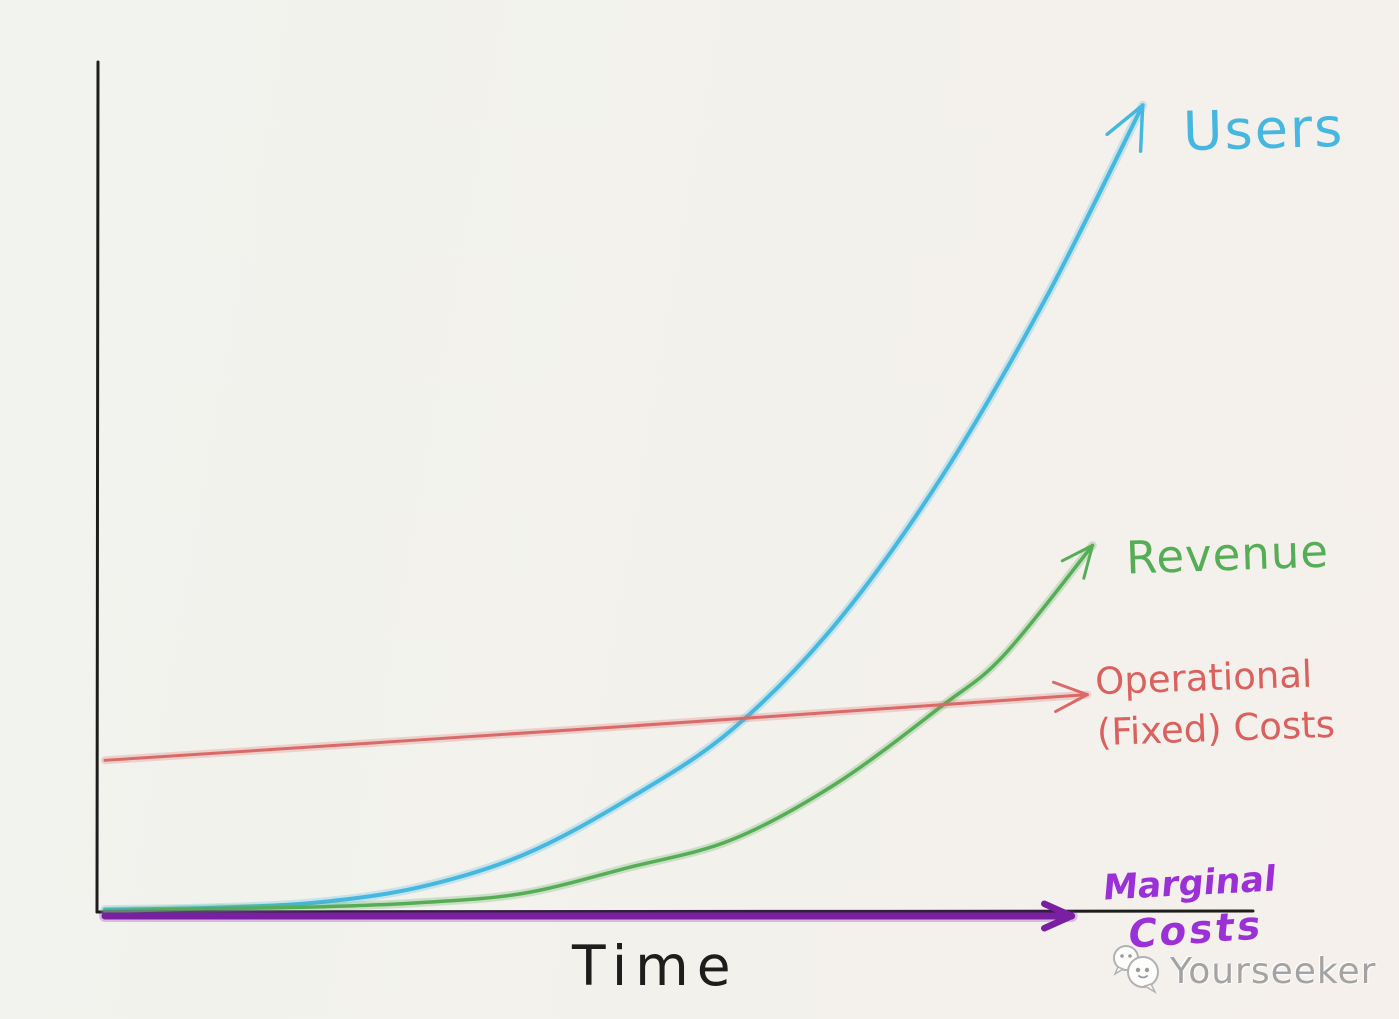  Describe the element at coordinates (1136, 969) in the screenshot. I see `chat-bubbles-icon` at that location.